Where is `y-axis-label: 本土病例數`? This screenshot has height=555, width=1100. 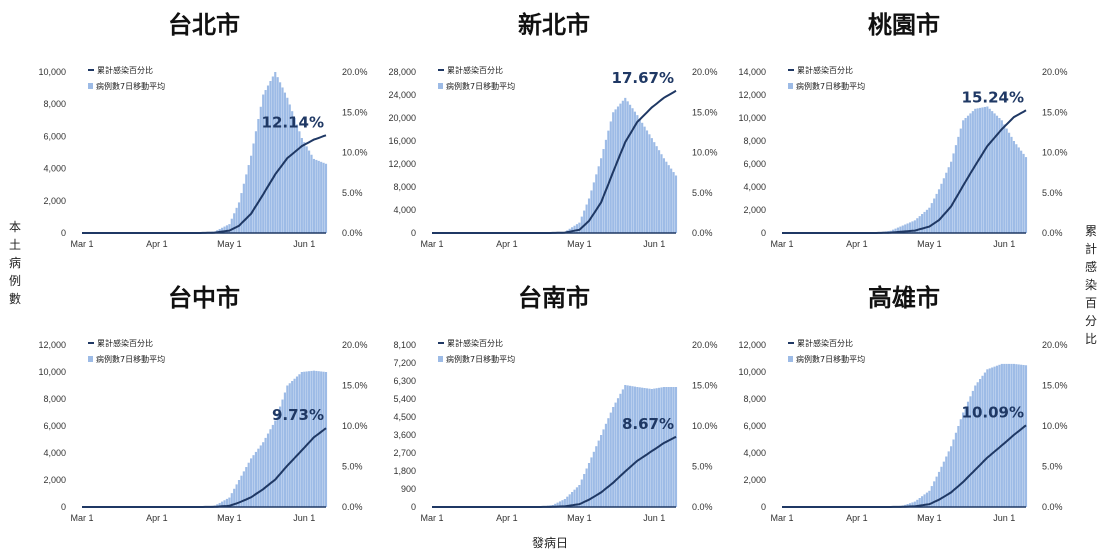 y-axis-label: 本土病例數 is located at coordinates (14, 263).